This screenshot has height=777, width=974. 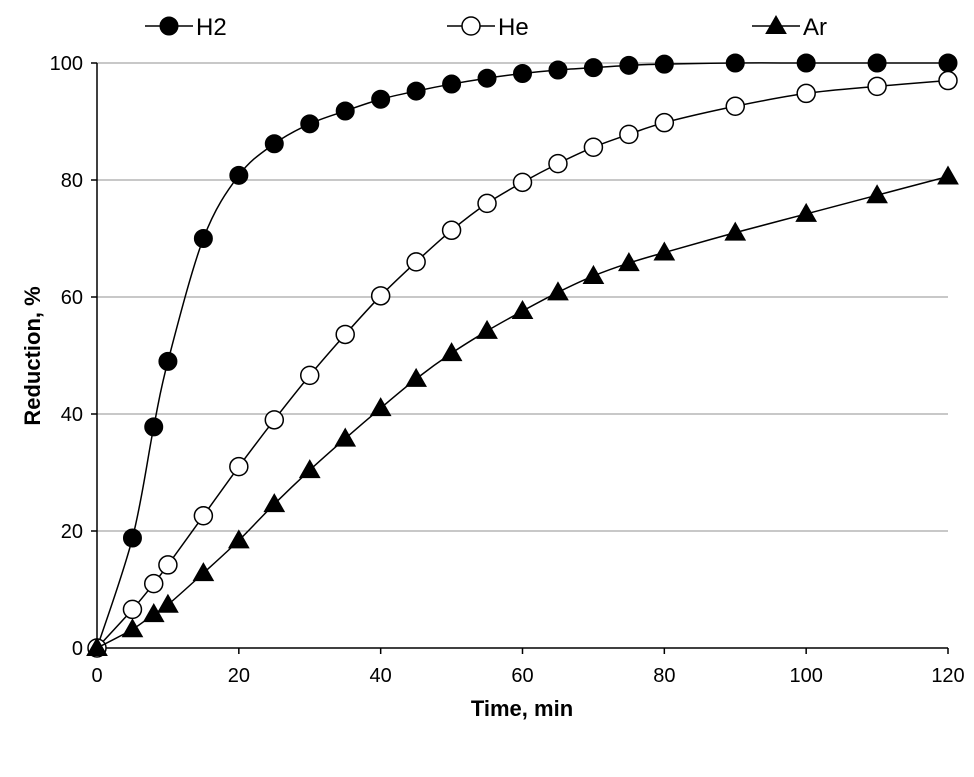 I want to click on legend-label-he: He, so click(x=513, y=27).